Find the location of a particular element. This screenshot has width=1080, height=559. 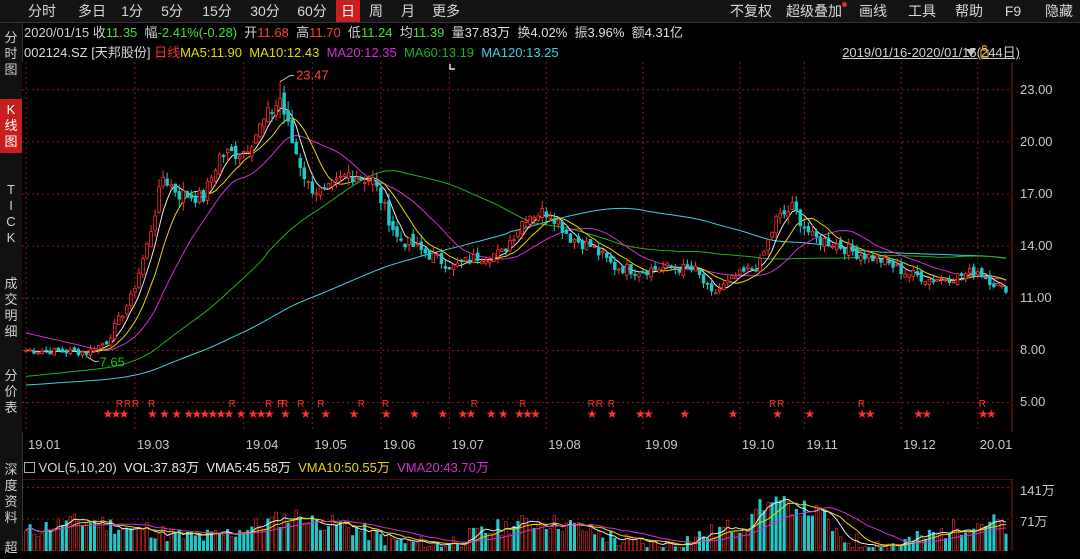

tool-2-button: 画线 is located at coordinates (873, 11).